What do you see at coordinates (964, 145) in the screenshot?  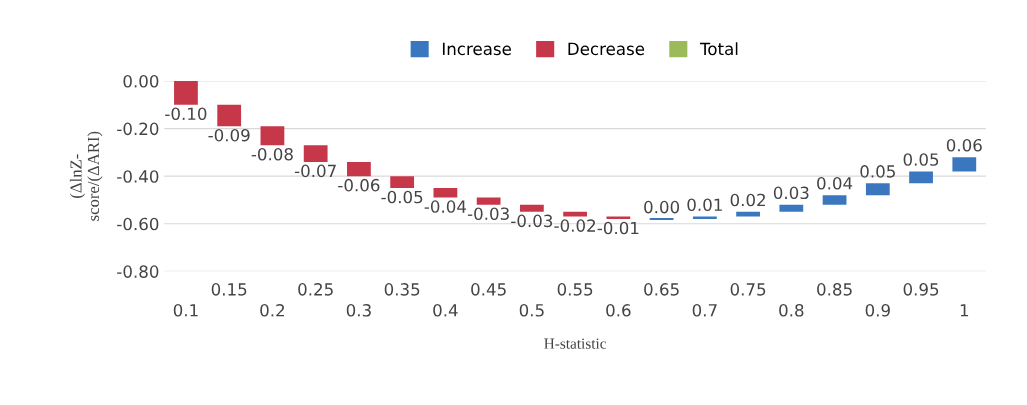 I see `data-label: 0.06` at bounding box center [964, 145].